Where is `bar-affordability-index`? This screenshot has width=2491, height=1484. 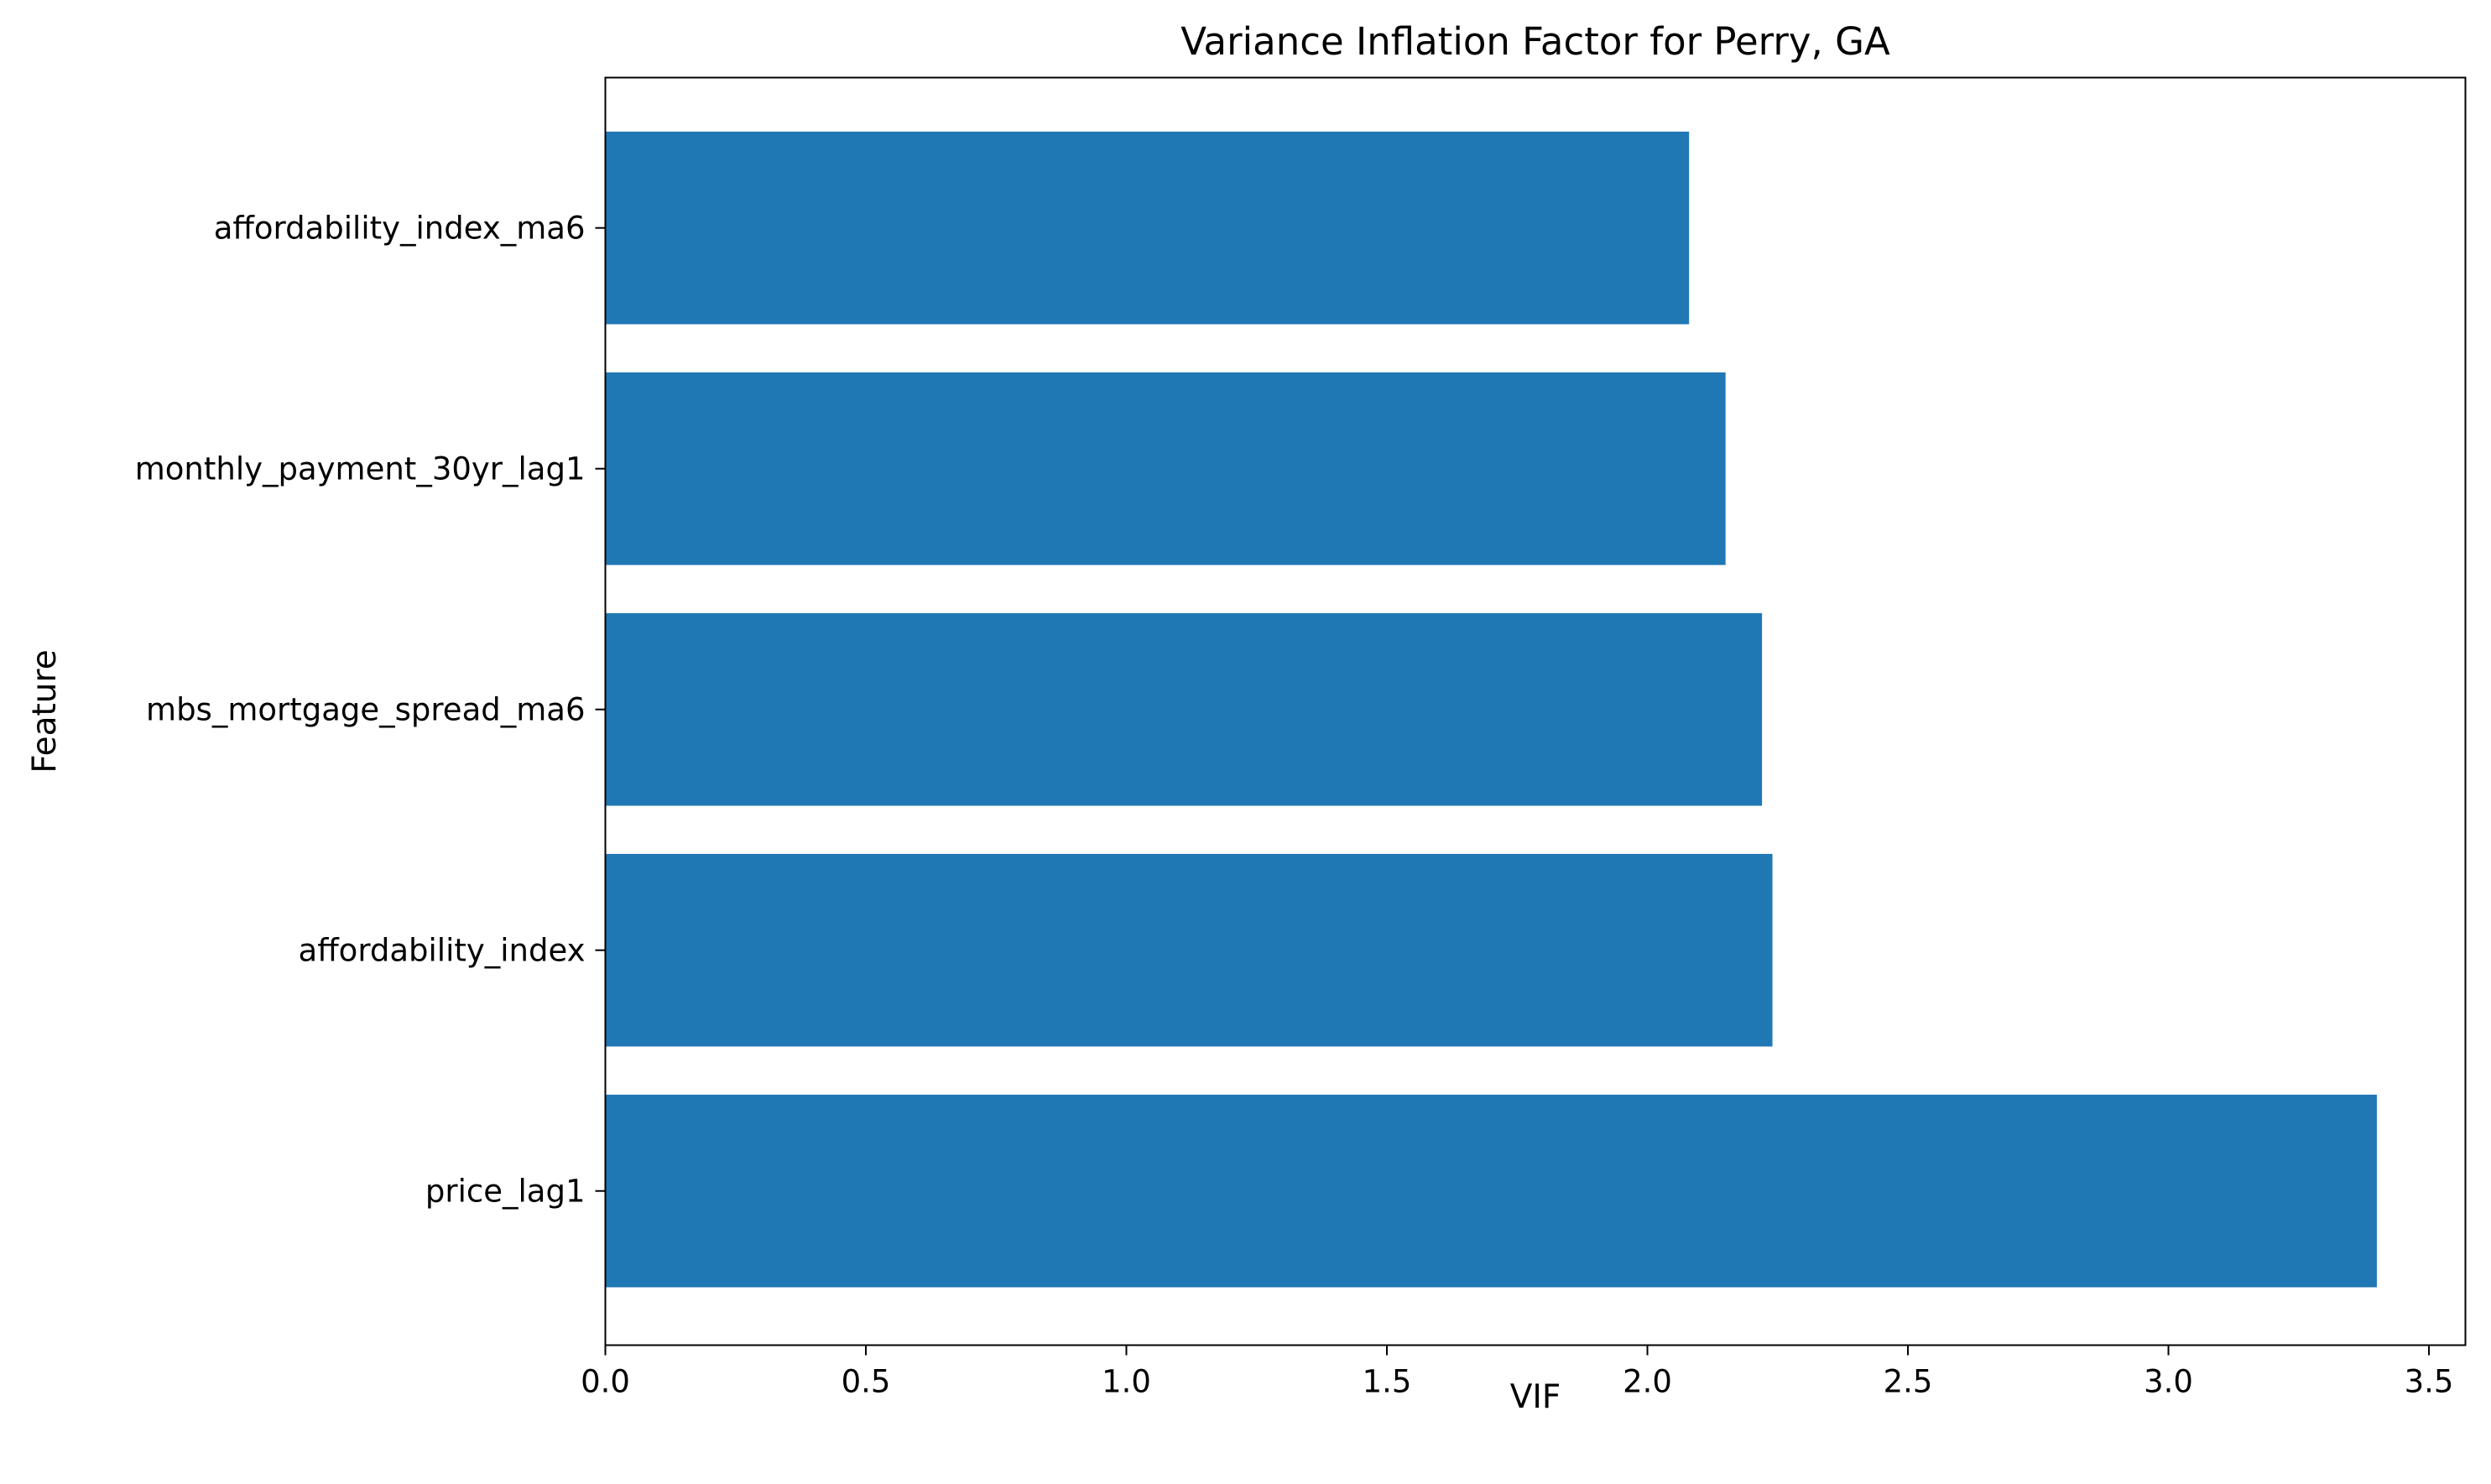
bar-affordability-index is located at coordinates (1189, 950).